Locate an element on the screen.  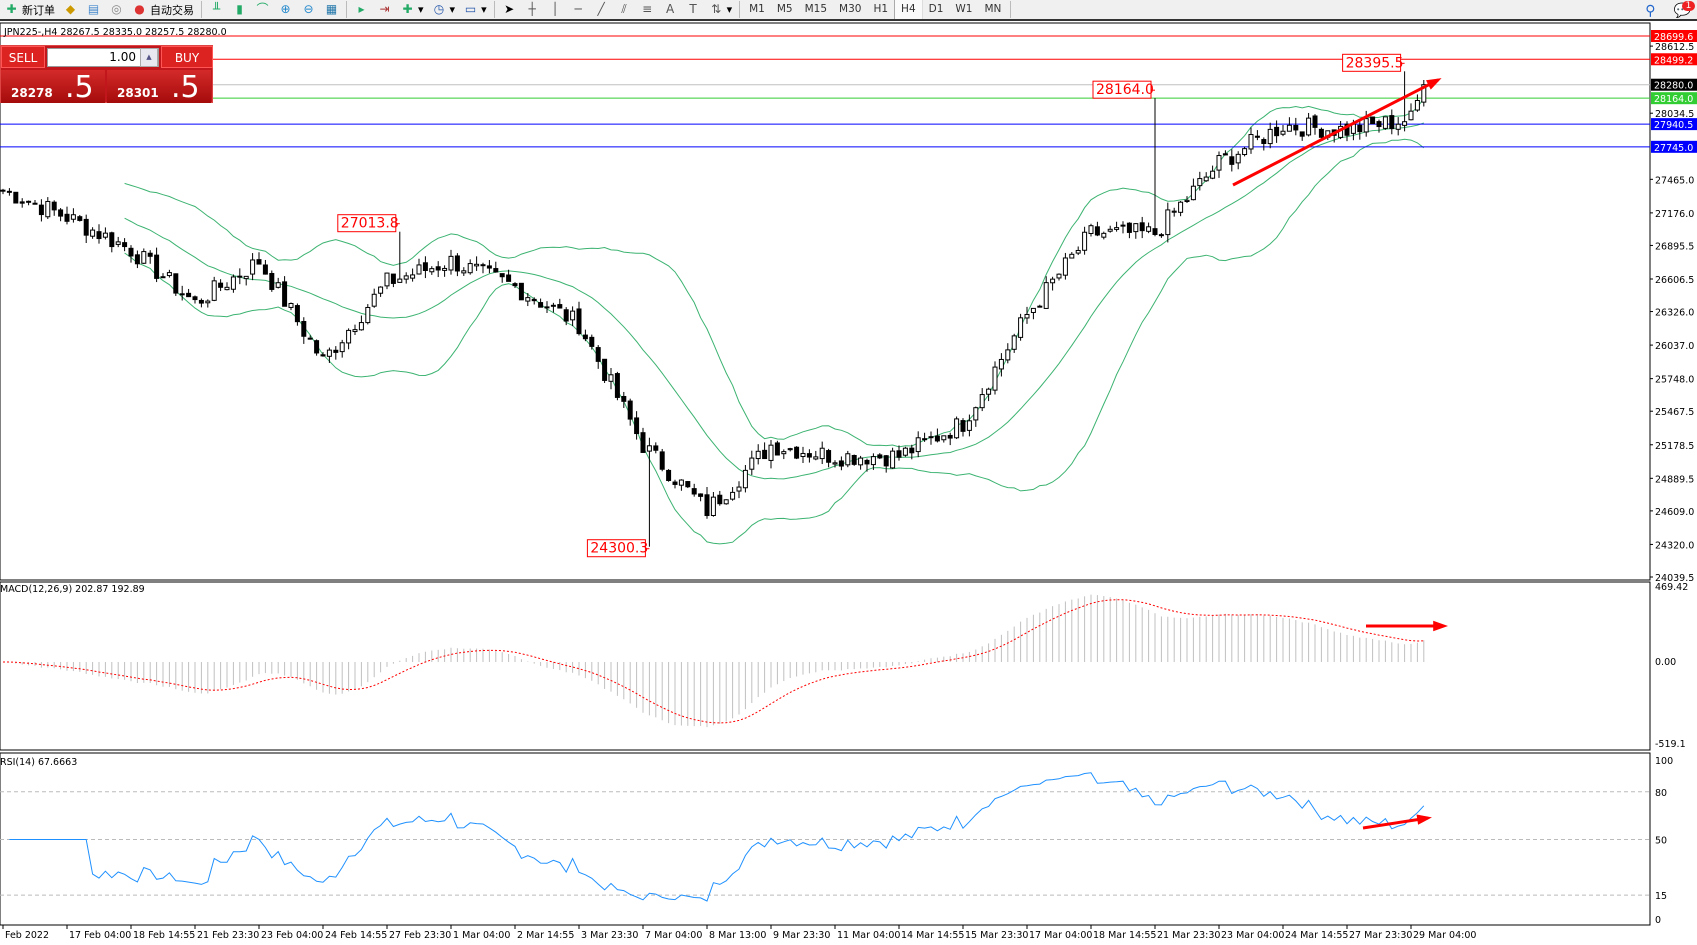
autoscroll-button: ▸ is located at coordinates (361, 9).